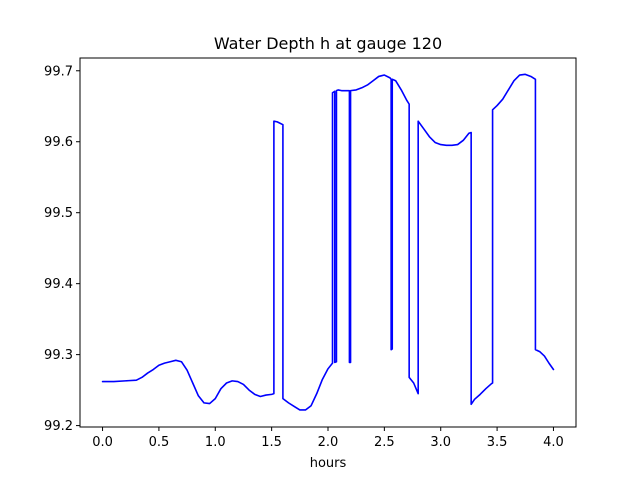  Describe the element at coordinates (215, 442) in the screenshot. I see `x-tick-label: 1.0` at that location.